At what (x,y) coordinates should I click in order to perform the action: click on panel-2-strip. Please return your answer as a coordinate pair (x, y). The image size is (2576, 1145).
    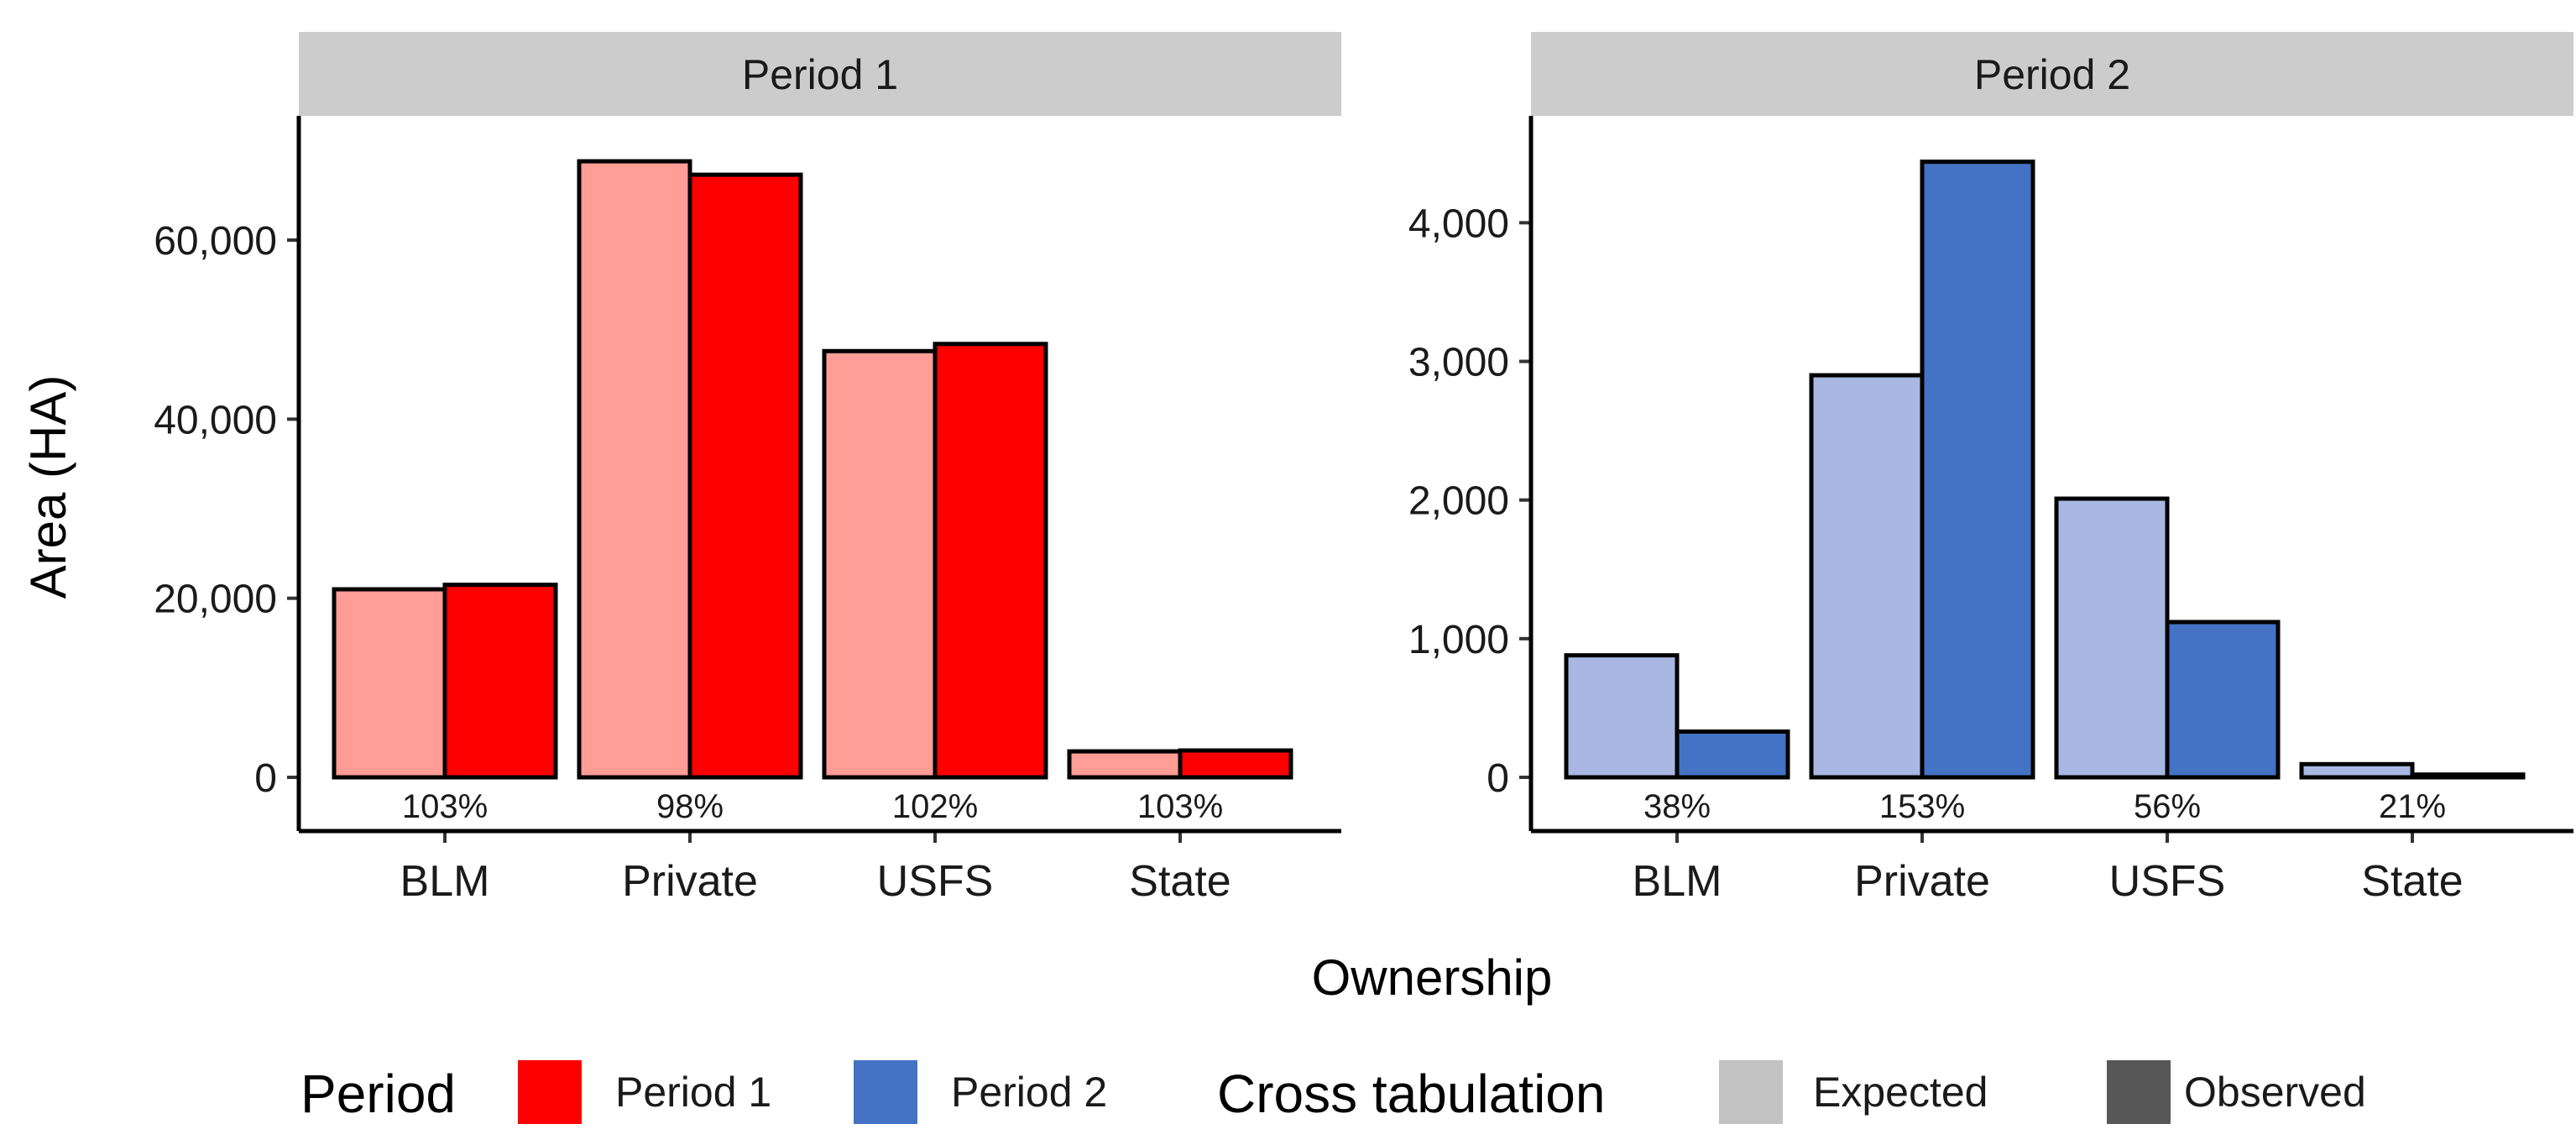
    Looking at the image, I should click on (2052, 74).